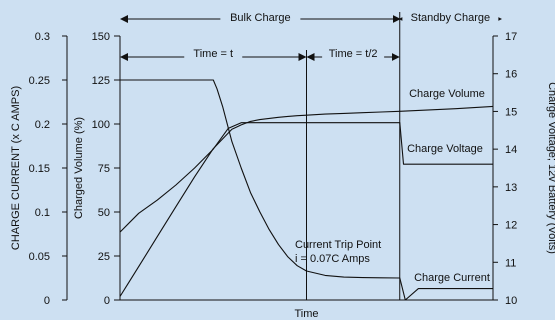  I want to click on right-tick-label: 13, so click(511, 188).